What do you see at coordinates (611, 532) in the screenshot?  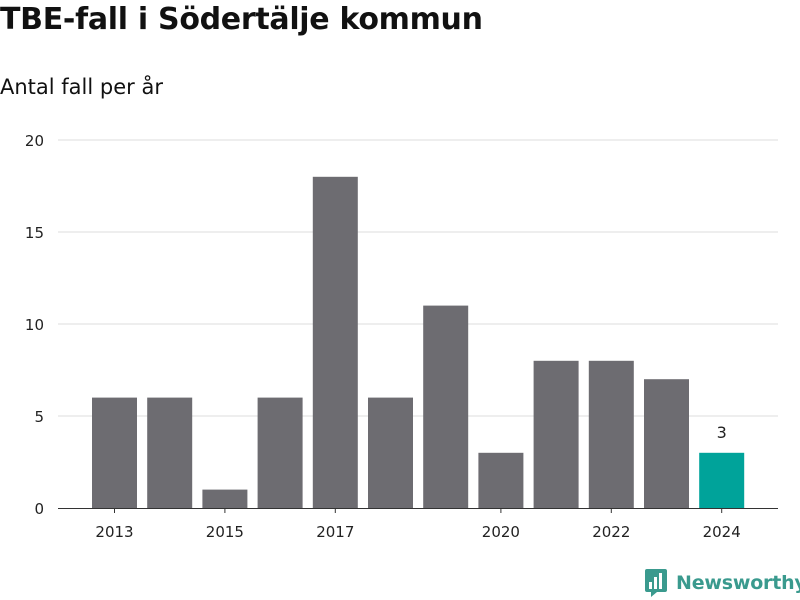 I see `x-tick-label: 2022` at bounding box center [611, 532].